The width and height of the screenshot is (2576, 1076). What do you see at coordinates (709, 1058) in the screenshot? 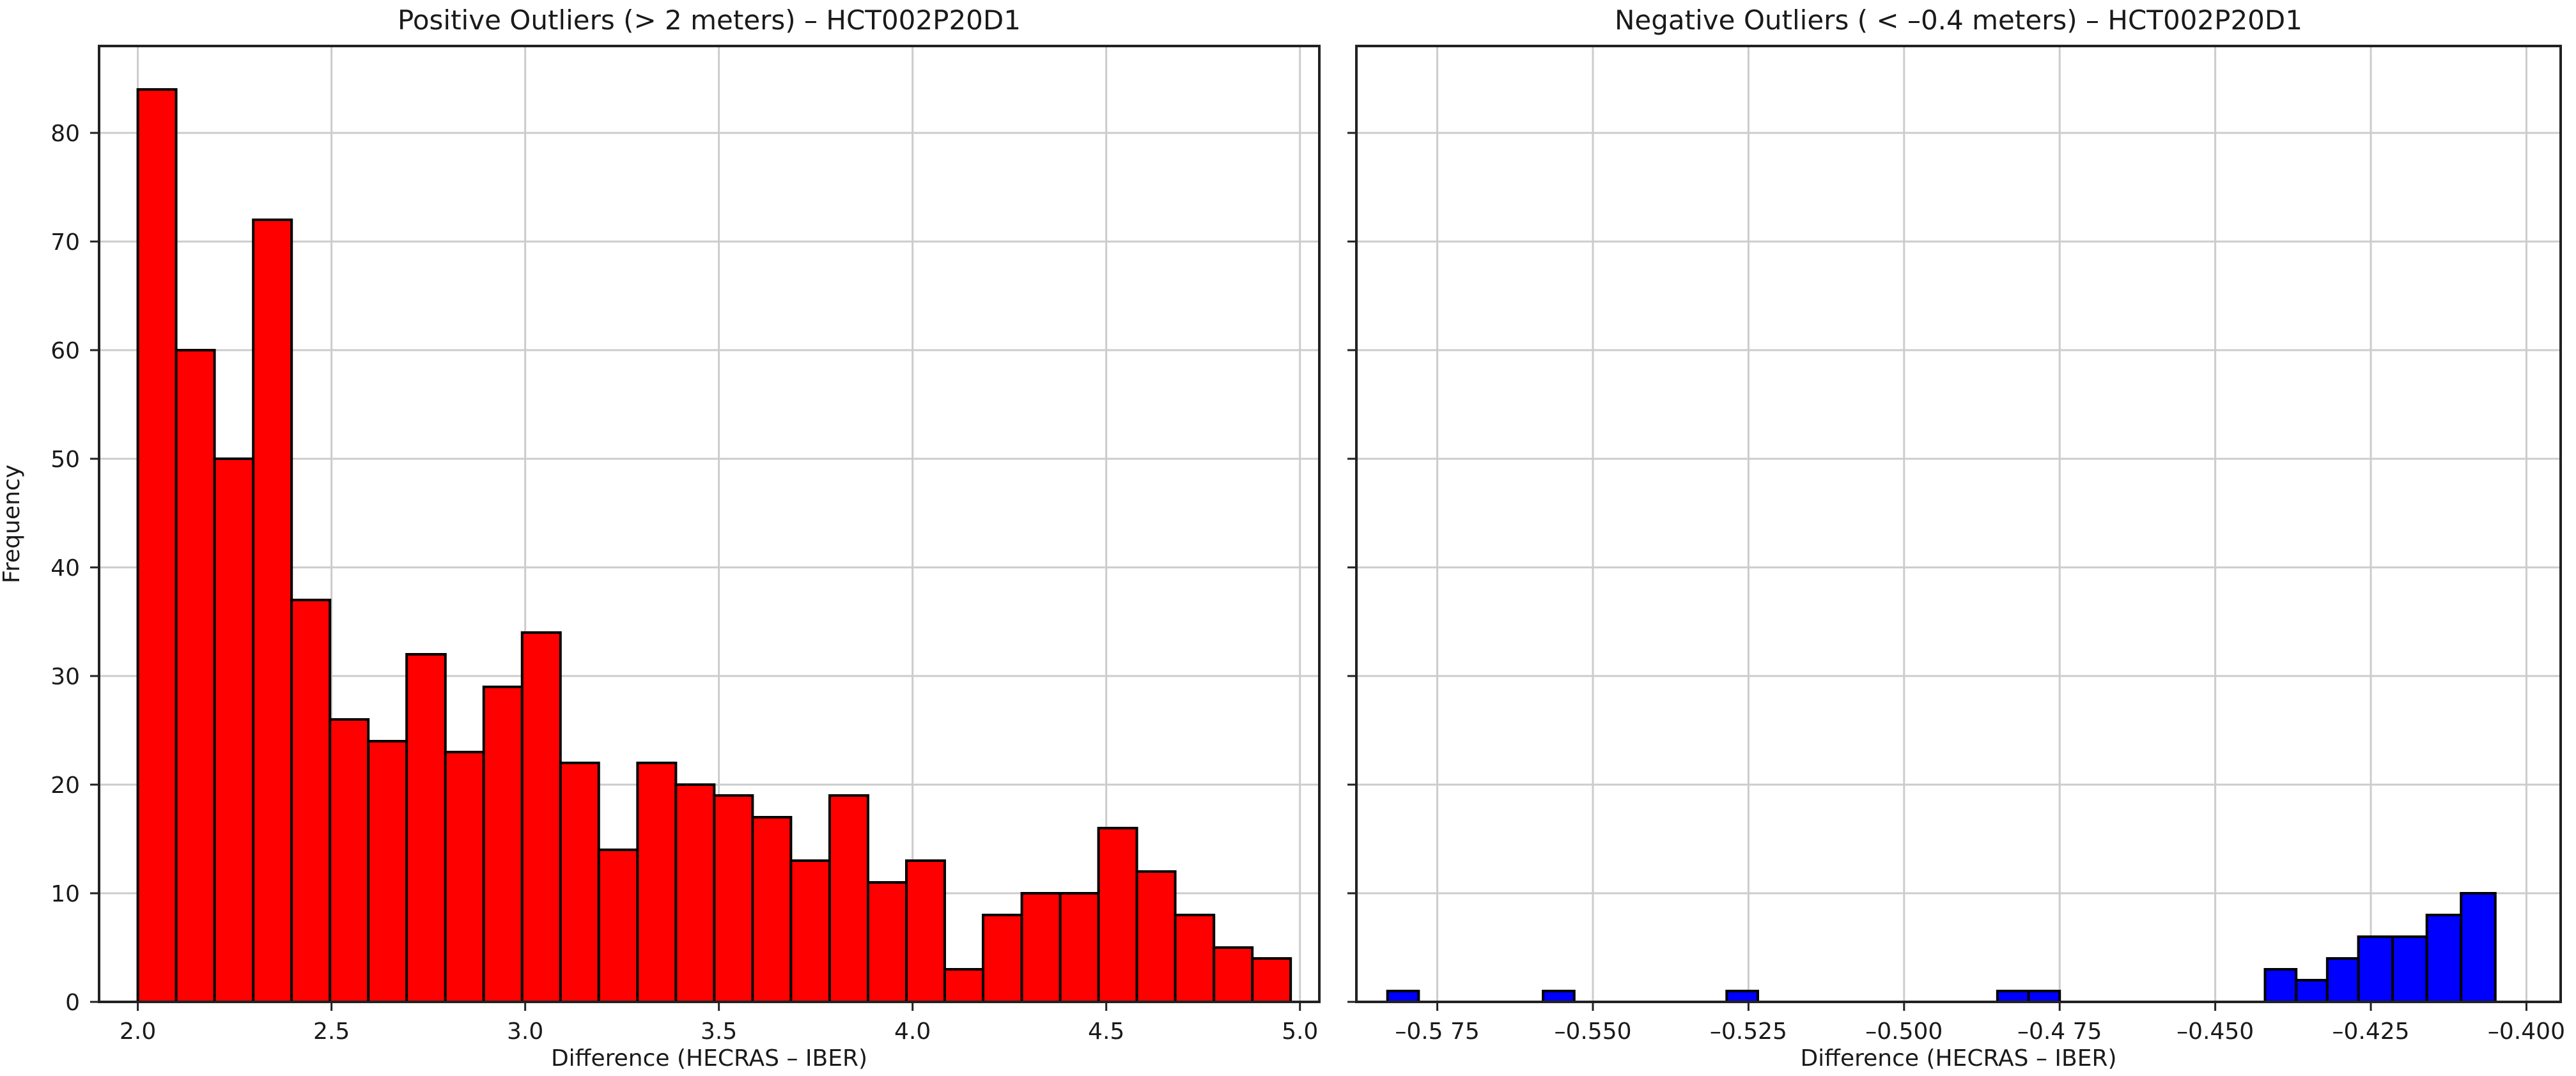
I see `positive-x-axis-label: Difference (HECRAS – IBER)` at bounding box center [709, 1058].